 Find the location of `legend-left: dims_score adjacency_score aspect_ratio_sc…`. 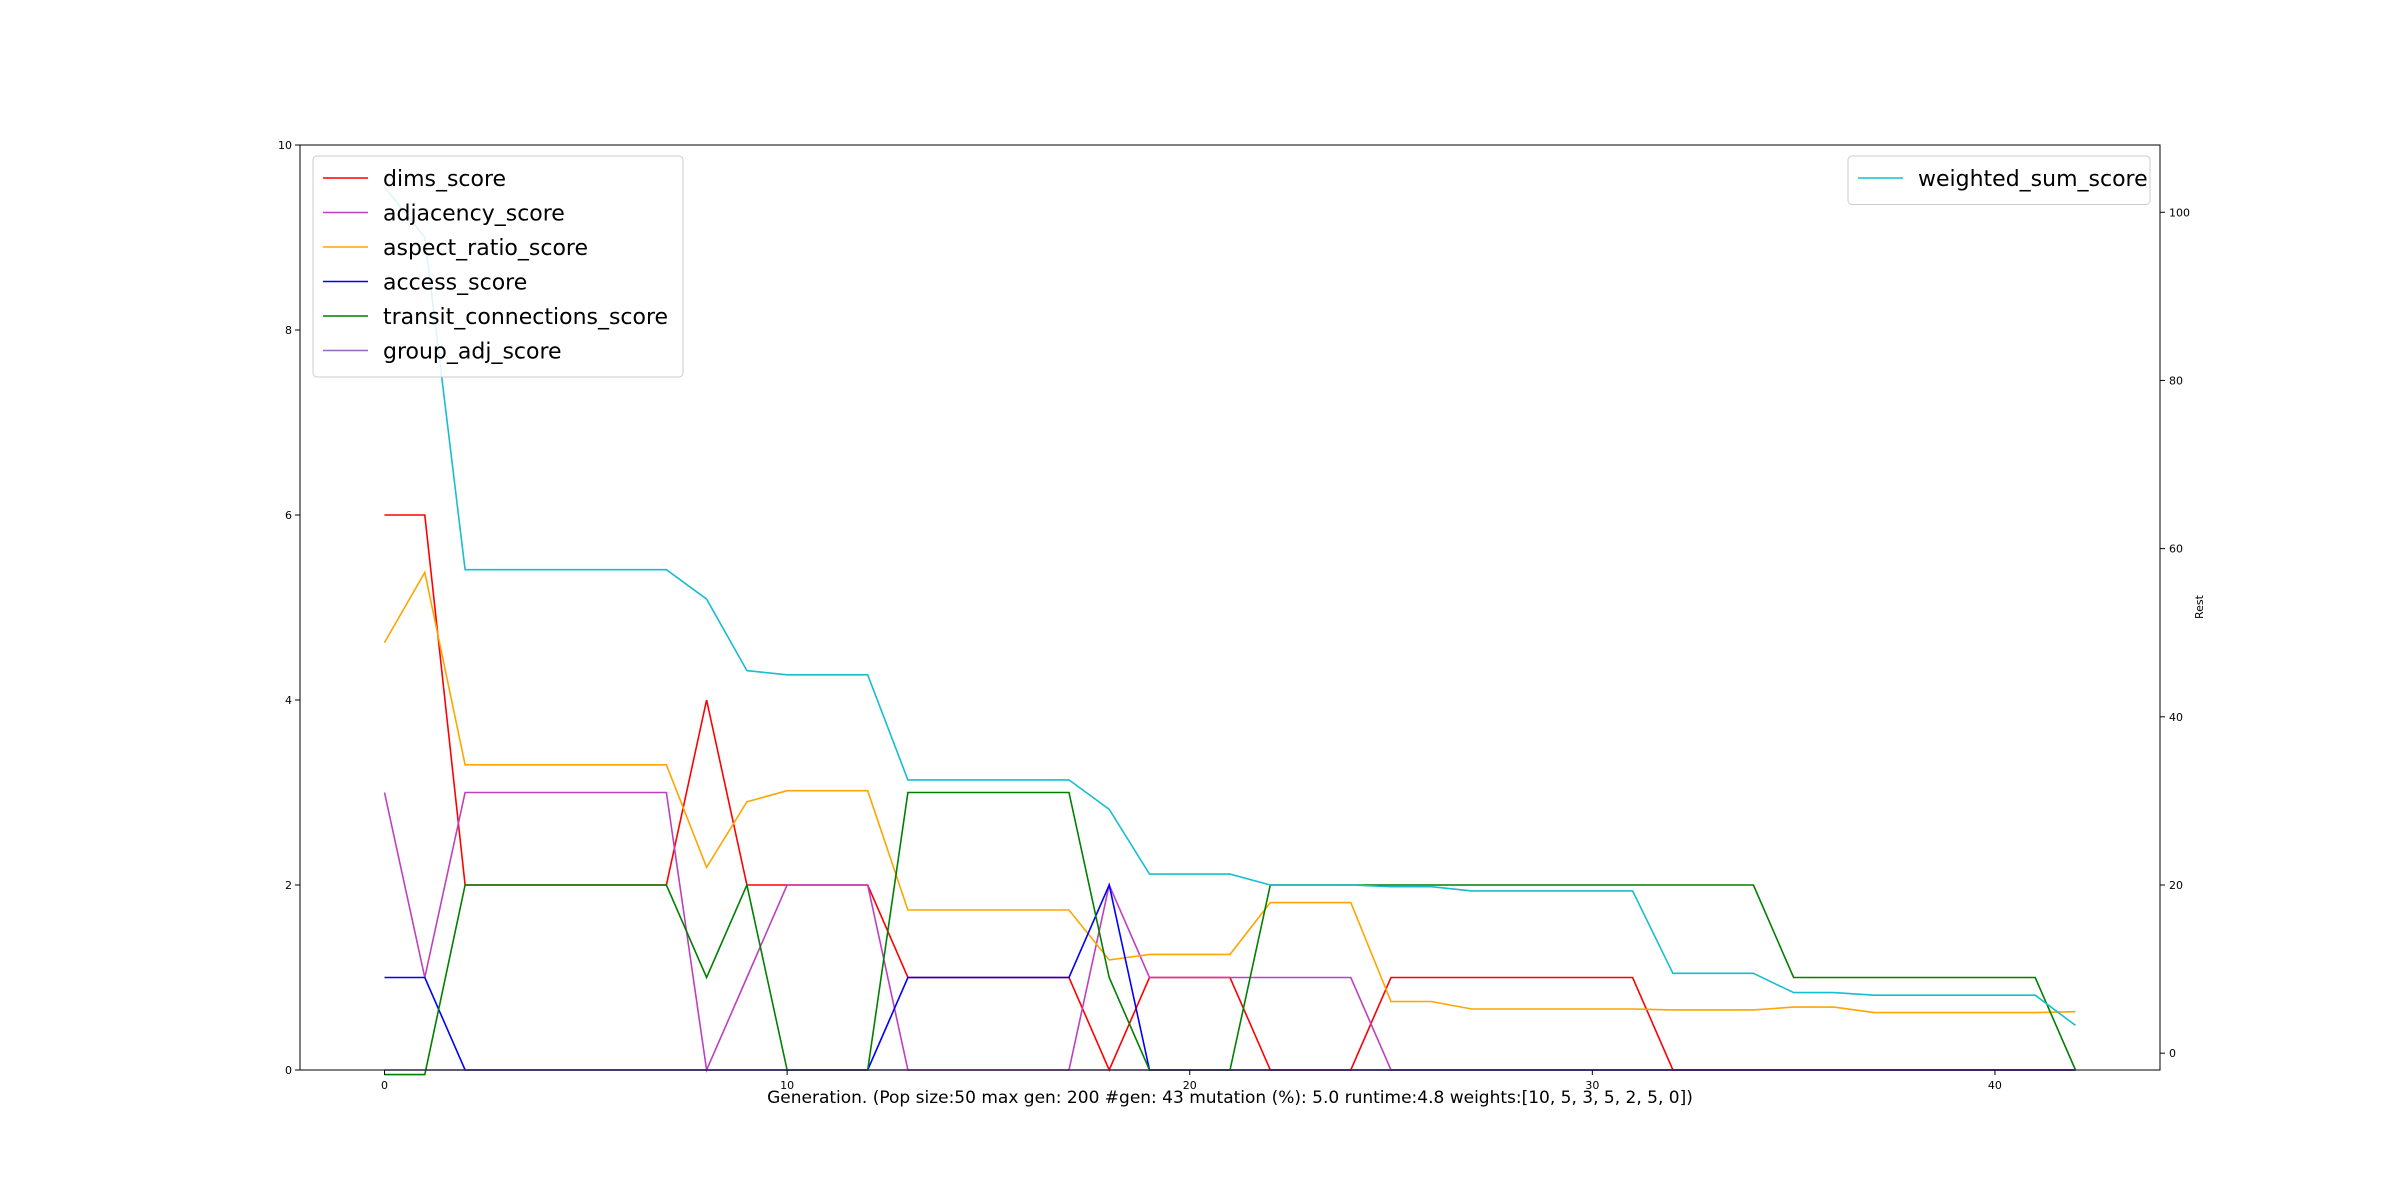

legend-left: dims_score adjacency_score aspect_ratio_sc… is located at coordinates (498, 266).